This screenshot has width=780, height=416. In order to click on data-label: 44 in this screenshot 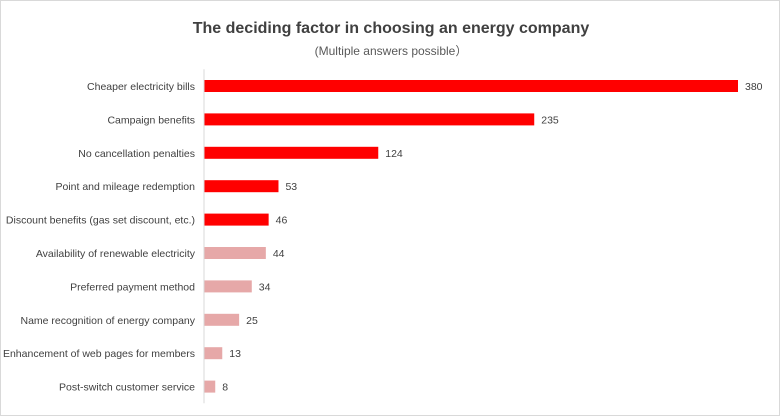, I will do `click(279, 254)`.